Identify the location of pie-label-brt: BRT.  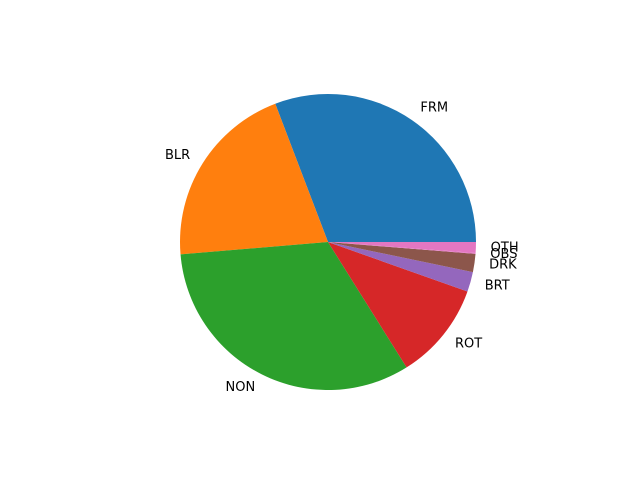
(497, 285).